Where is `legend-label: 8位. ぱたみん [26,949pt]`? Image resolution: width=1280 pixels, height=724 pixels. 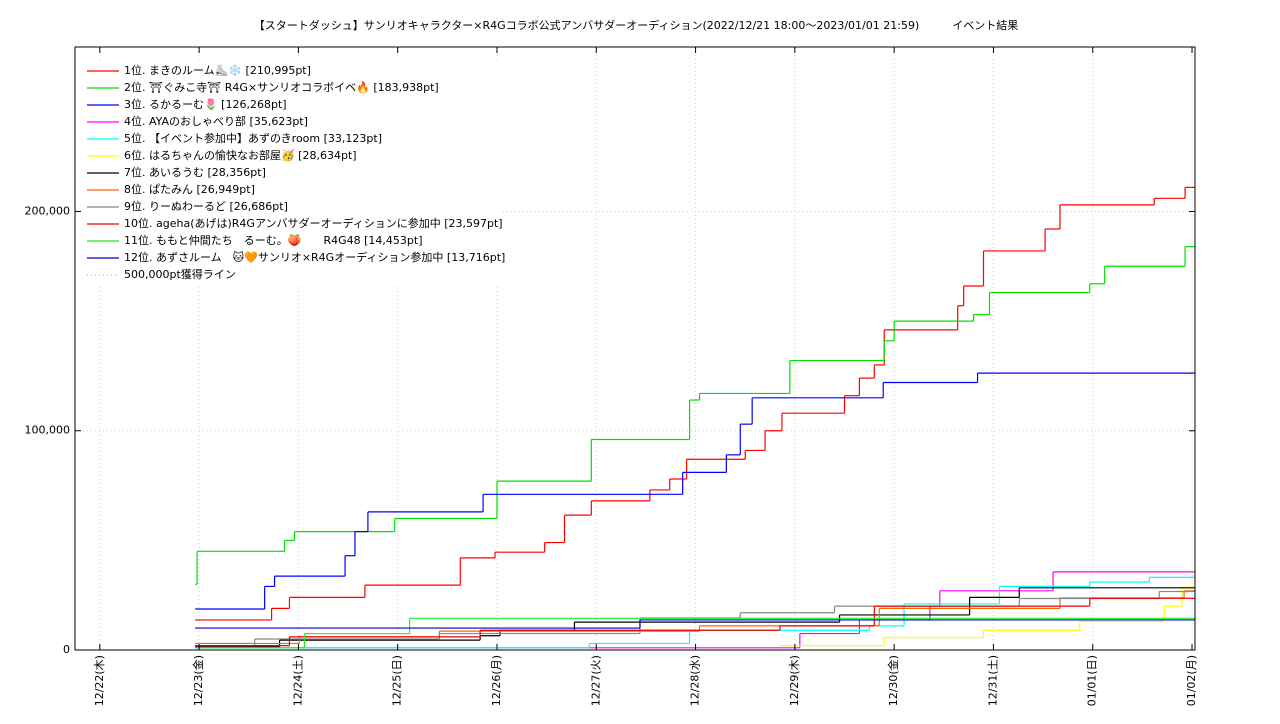 legend-label: 8位. ぱたみん [26,949pt] is located at coordinates (189, 189).